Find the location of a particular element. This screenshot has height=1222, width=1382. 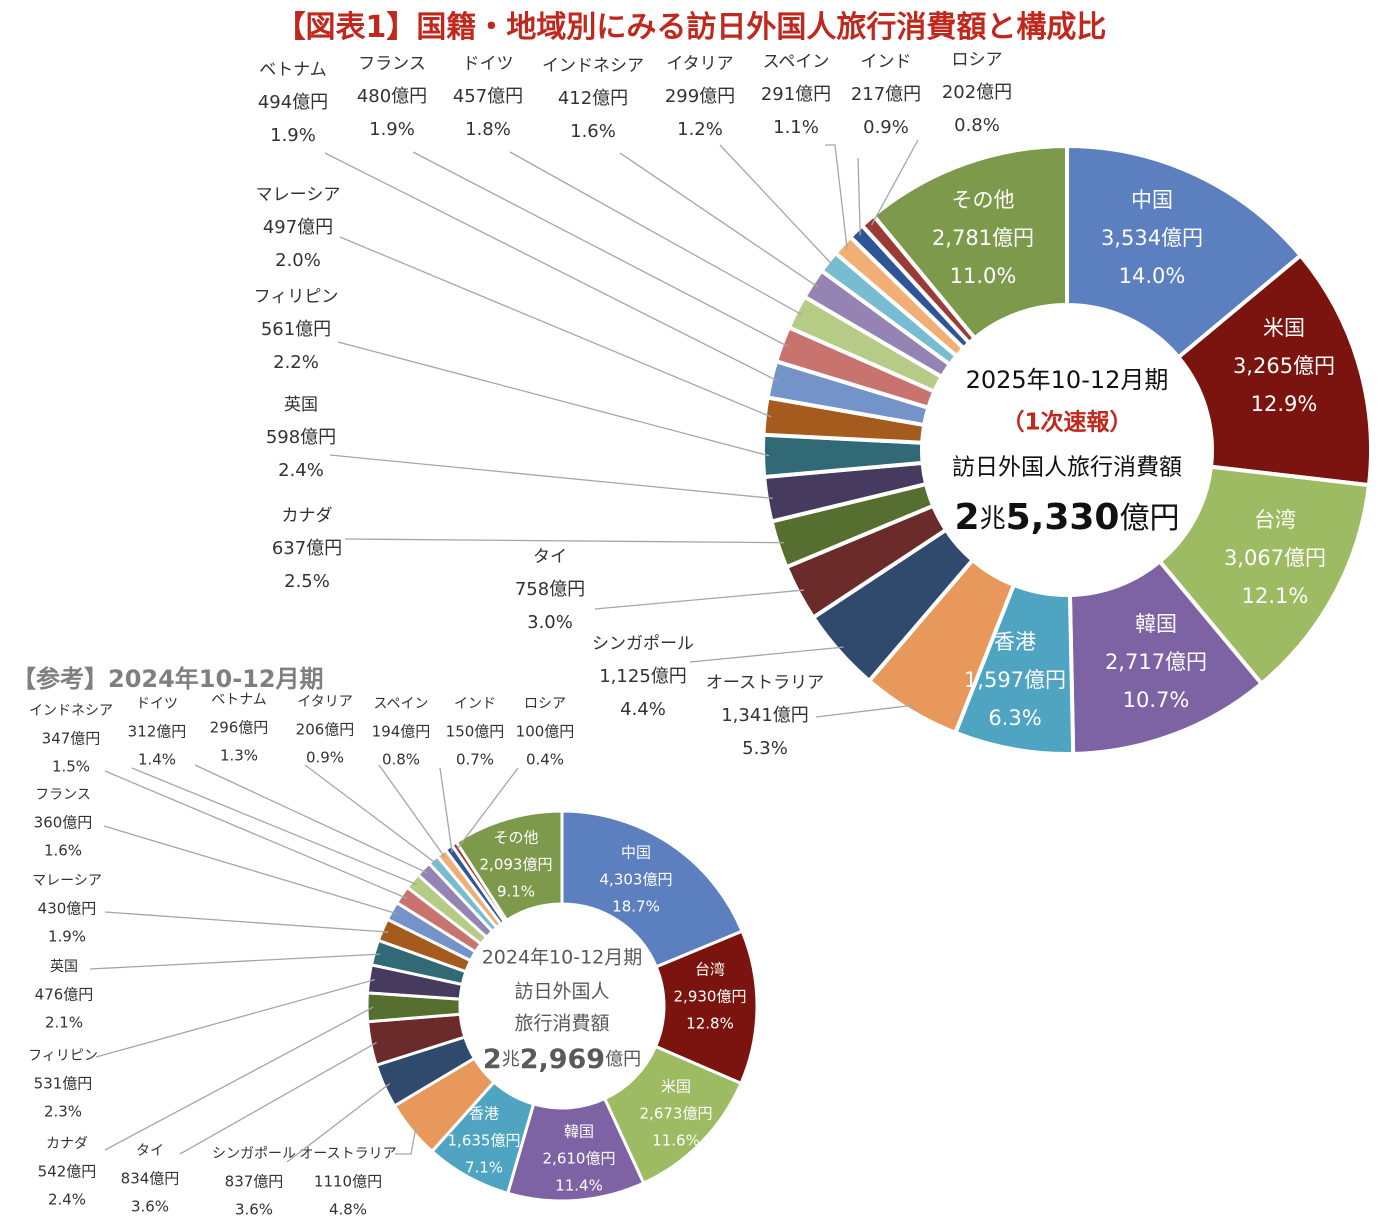

2024-label-name-13: インドネシア is located at coordinates (71, 711).